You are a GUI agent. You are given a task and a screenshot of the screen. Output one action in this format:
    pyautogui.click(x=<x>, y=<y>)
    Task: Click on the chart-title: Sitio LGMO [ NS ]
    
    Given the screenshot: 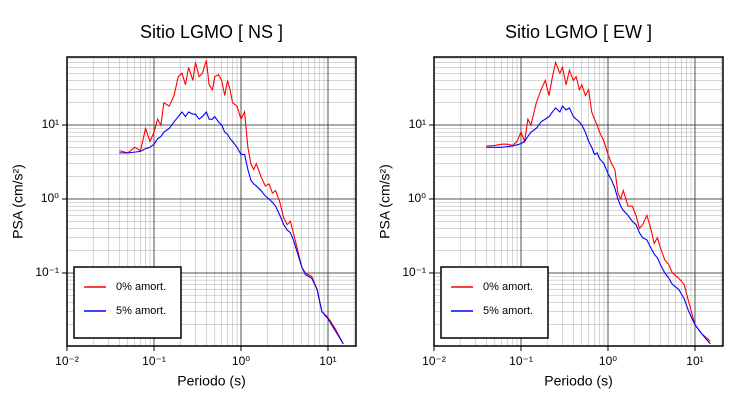 What is the action you would take?
    pyautogui.click(x=211, y=32)
    